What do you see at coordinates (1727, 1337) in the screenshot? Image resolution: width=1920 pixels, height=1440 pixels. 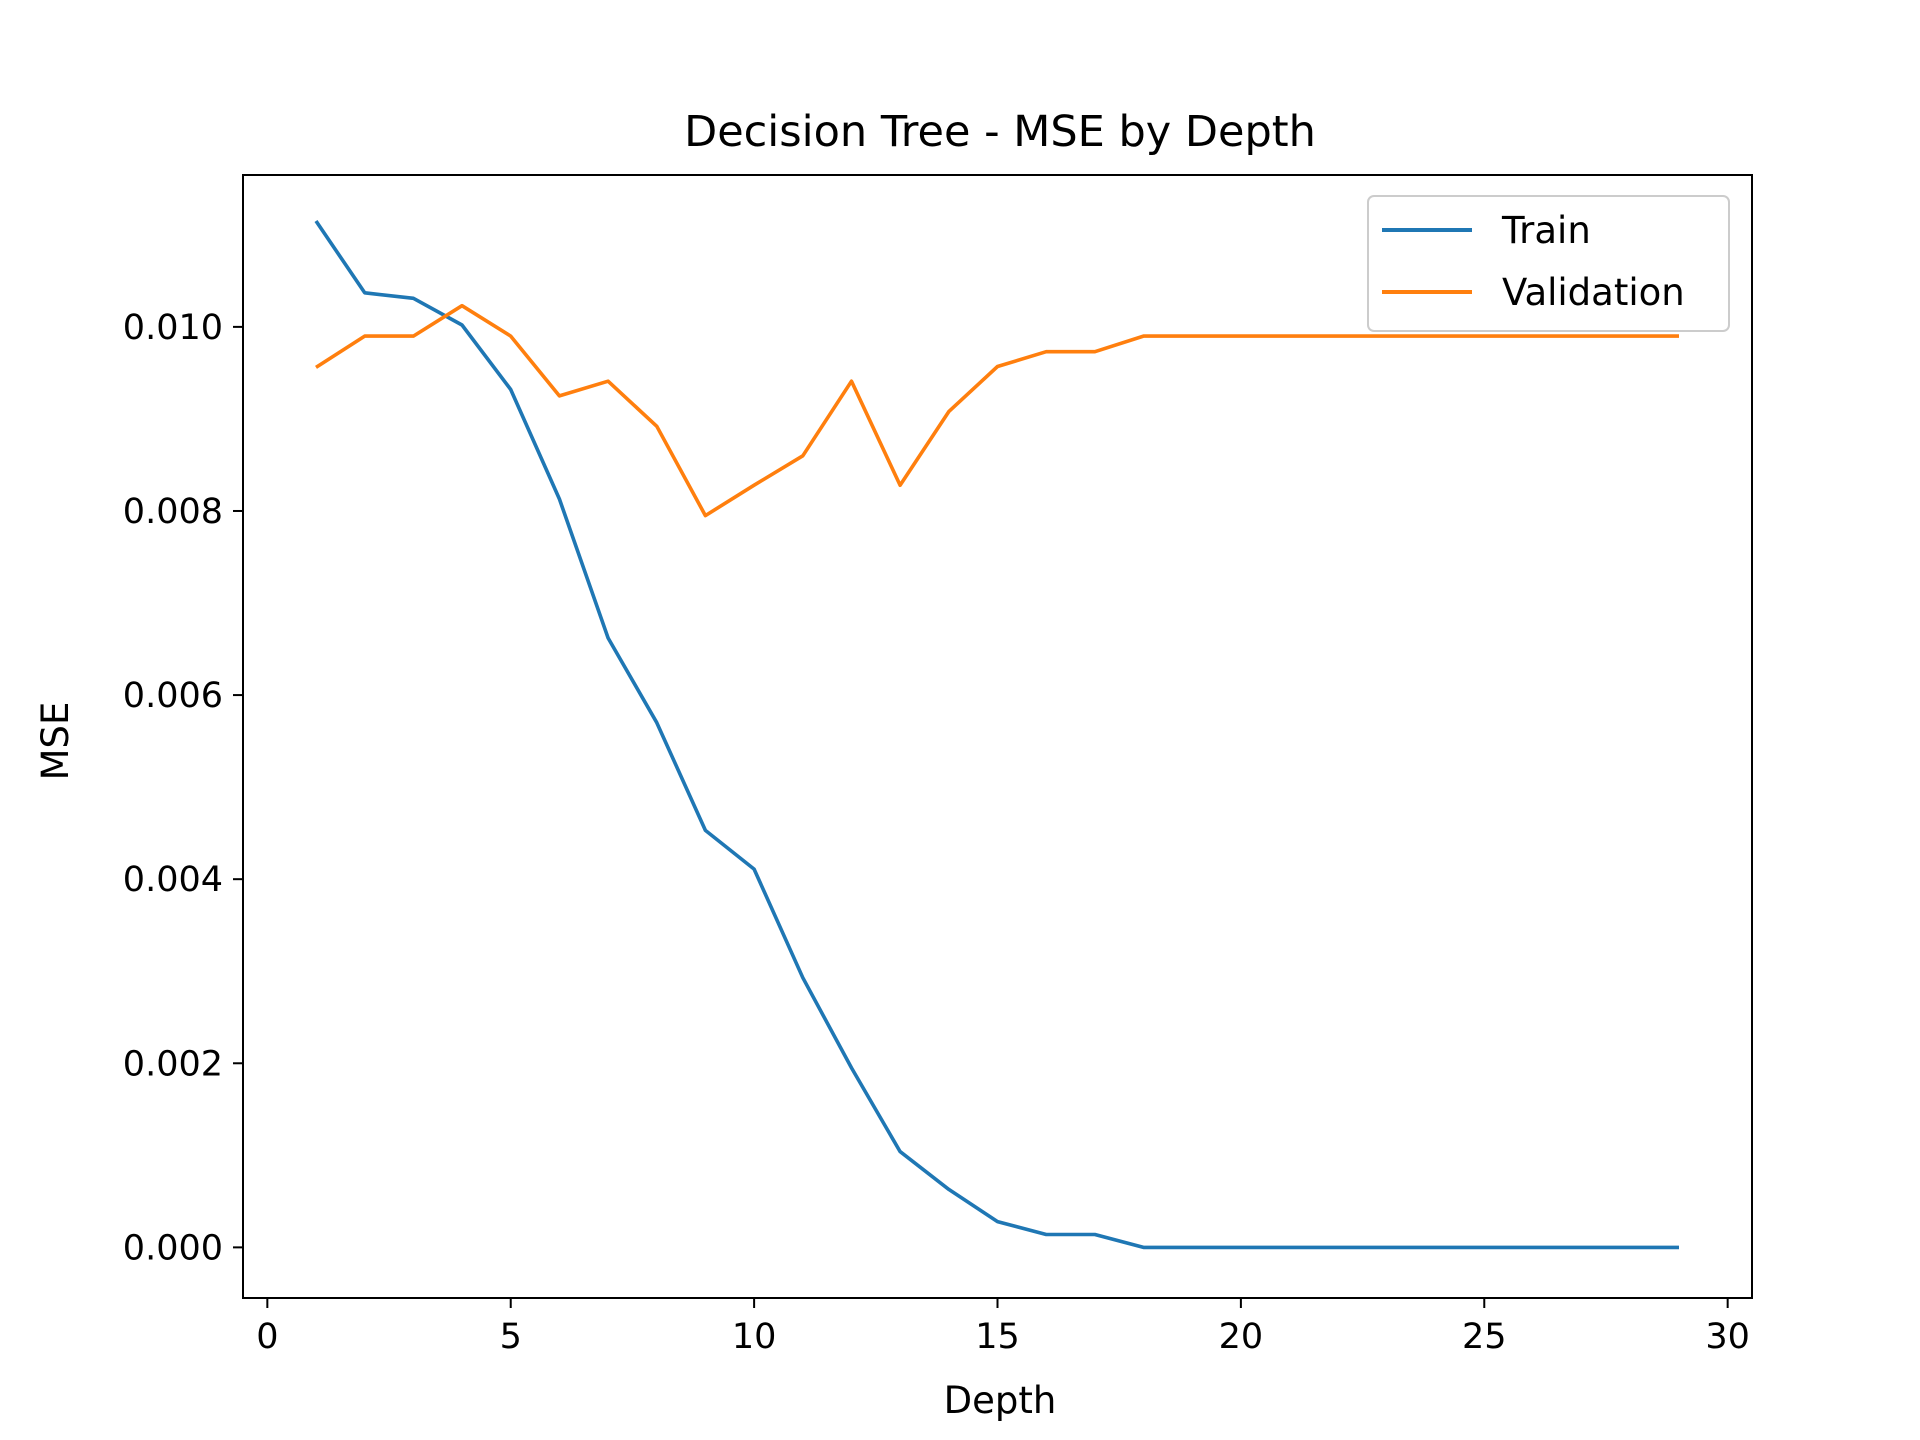 I see `x-tick-label: 30` at bounding box center [1727, 1337].